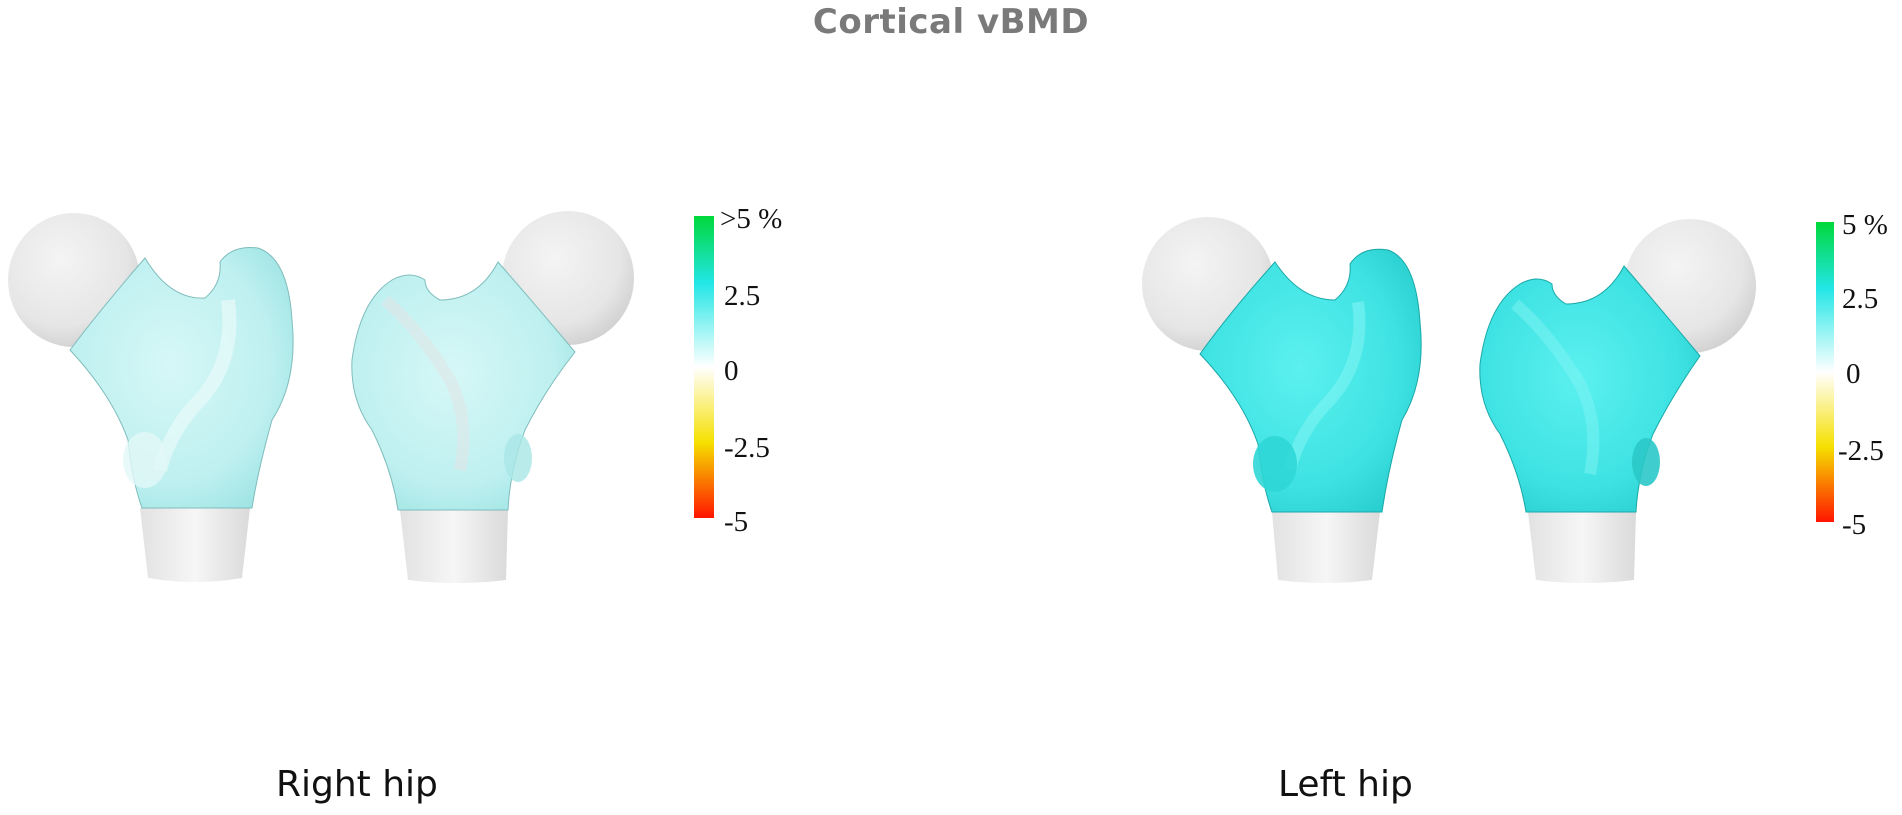 The image size is (1902, 815). Describe the element at coordinates (357, 784) in the screenshot. I see `right-hip-label: Right hip` at that location.